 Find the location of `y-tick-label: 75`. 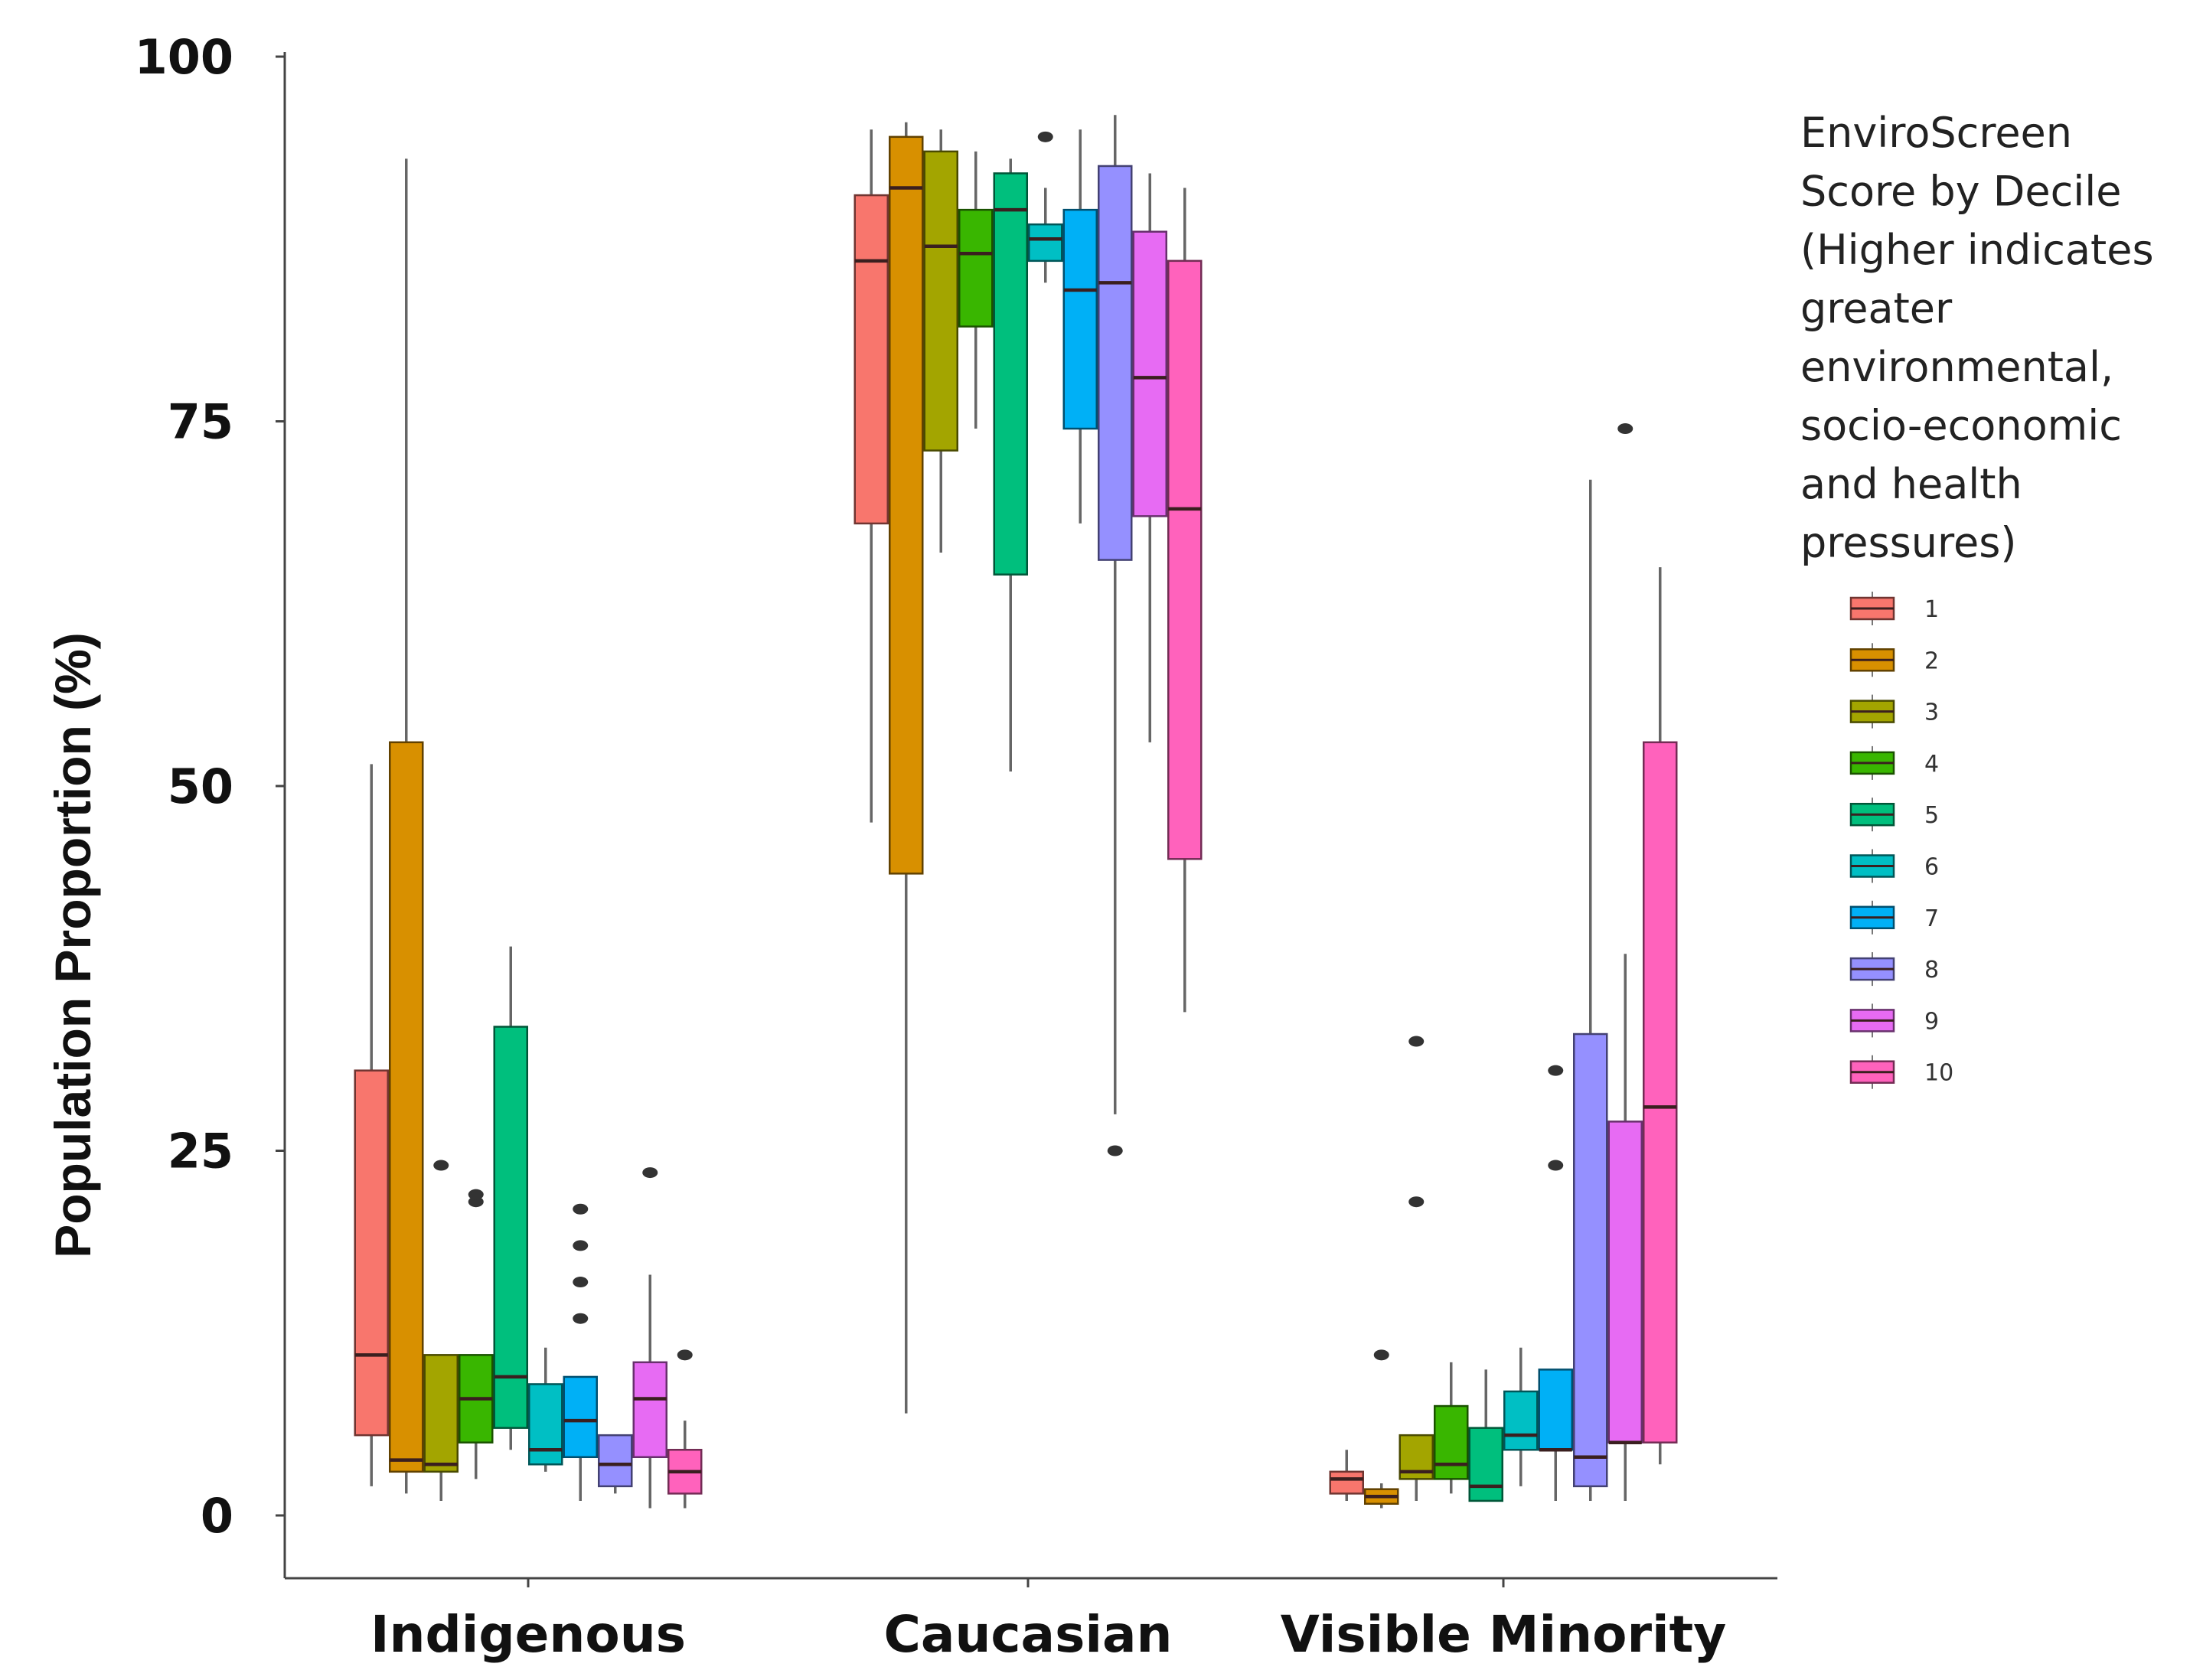

y-tick-label: 75 is located at coordinates (200, 422).